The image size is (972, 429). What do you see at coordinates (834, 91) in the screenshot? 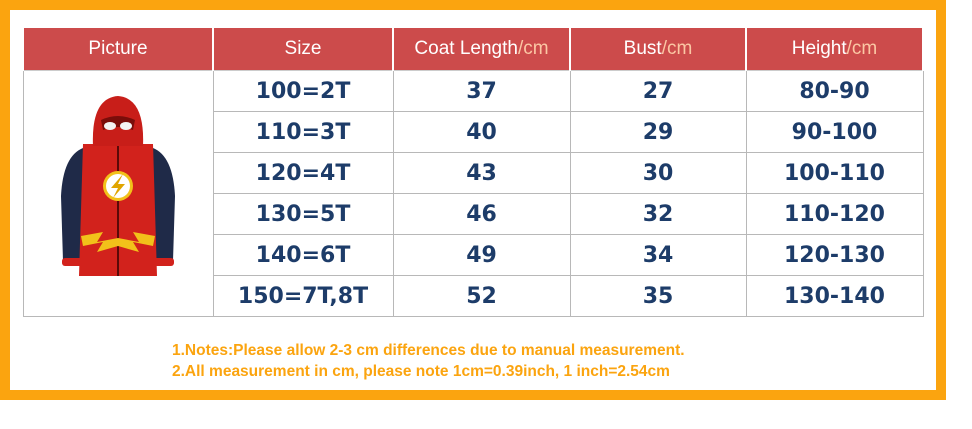
I see `cell-height: 80-90` at bounding box center [834, 91].